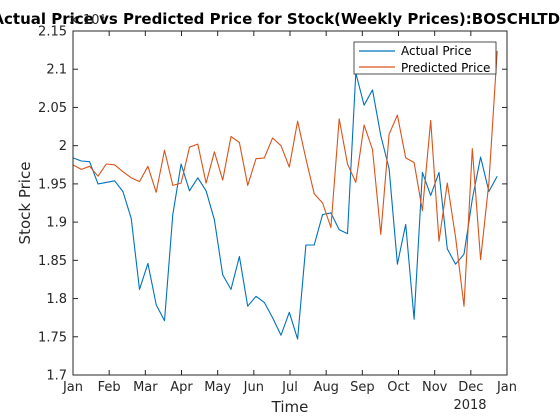  Describe the element at coordinates (445, 68) in the screenshot. I see `legend-label-predicted: Predicted Price` at that location.